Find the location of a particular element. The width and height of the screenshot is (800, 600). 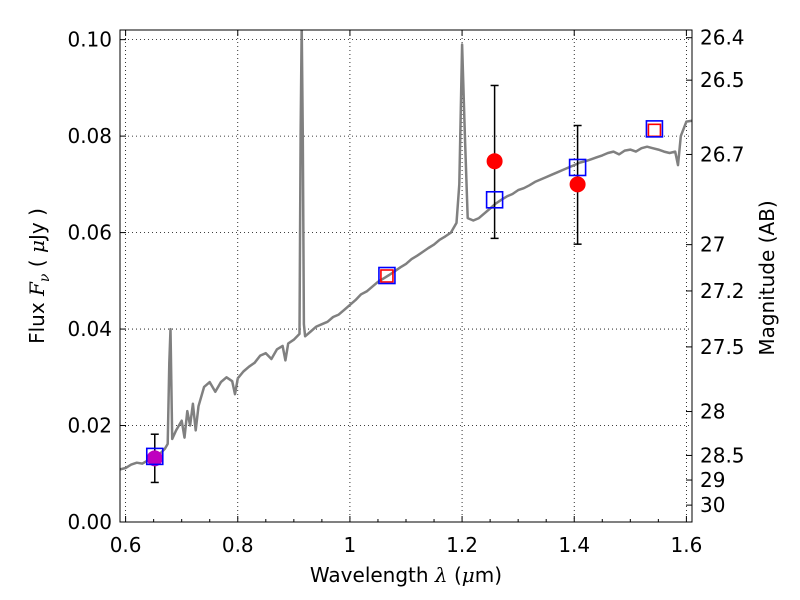

y2-axis-label: Magnitude (AB) is located at coordinates (767, 277).